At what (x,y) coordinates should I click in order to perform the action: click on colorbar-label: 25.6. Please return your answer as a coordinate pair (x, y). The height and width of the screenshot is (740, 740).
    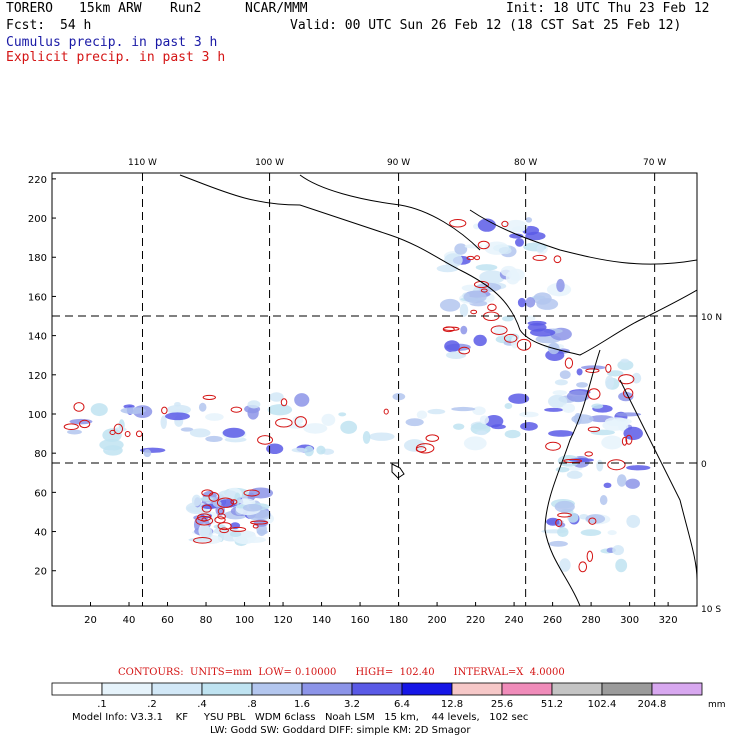
    Looking at the image, I should click on (502, 704).